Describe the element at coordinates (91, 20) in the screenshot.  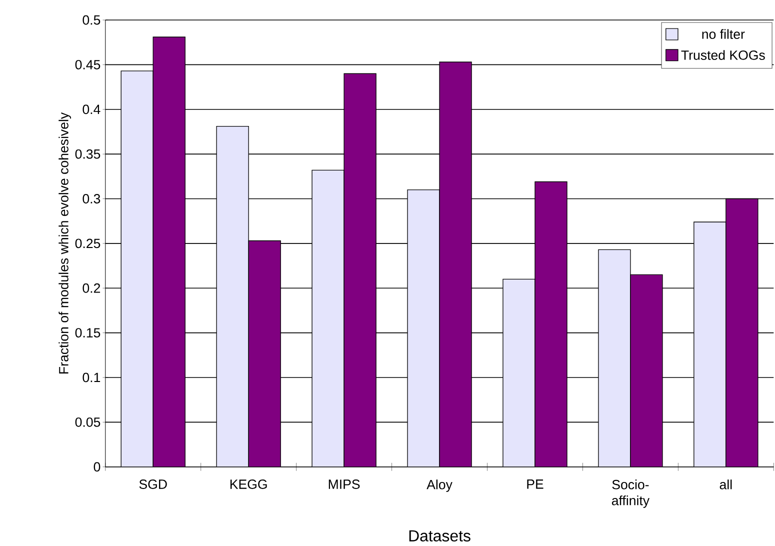
I see `y-tick-label: 0.5` at that location.